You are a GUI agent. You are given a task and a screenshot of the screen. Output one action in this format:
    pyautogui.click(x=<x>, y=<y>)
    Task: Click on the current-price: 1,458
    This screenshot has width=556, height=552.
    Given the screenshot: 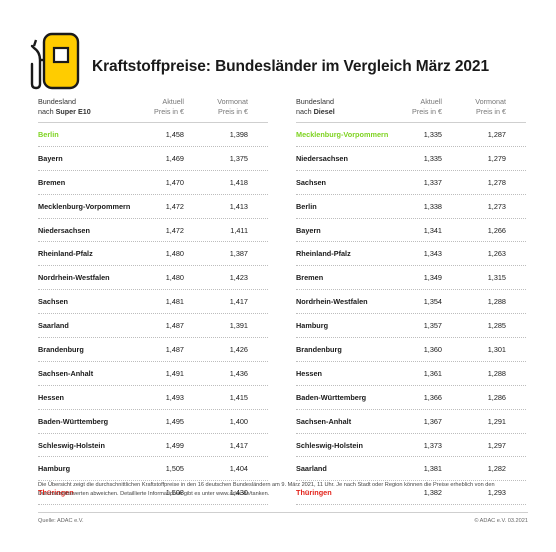 What is the action you would take?
    pyautogui.click(x=174, y=134)
    